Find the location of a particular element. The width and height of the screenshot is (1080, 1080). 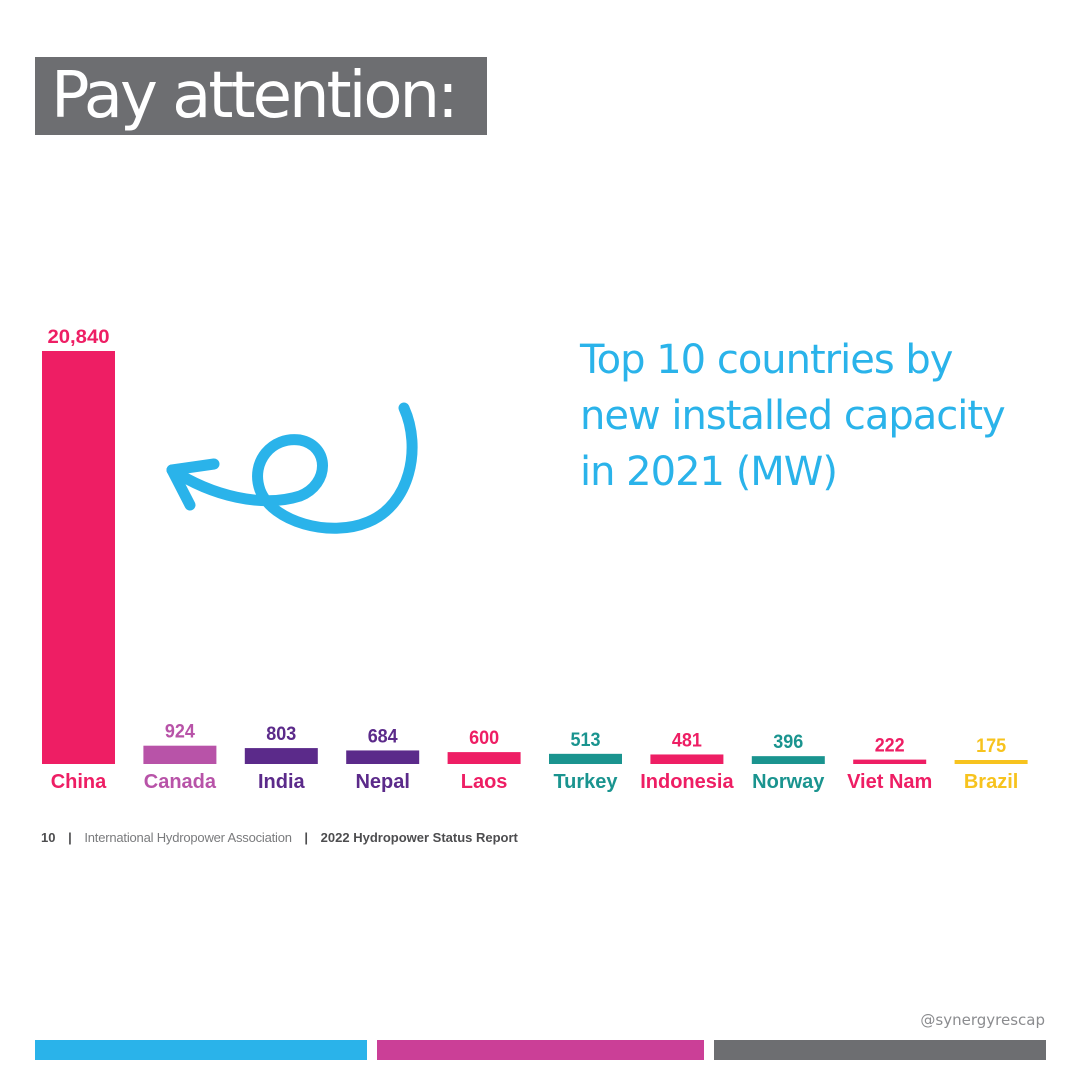

bar-brazil is located at coordinates (991, 762).